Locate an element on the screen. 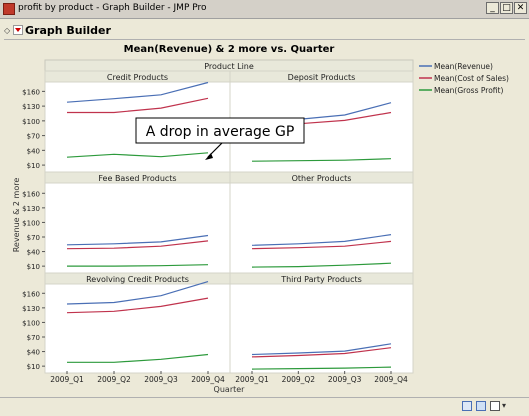 This screenshot has width=529, height=416. home-icon is located at coordinates (467, 406).